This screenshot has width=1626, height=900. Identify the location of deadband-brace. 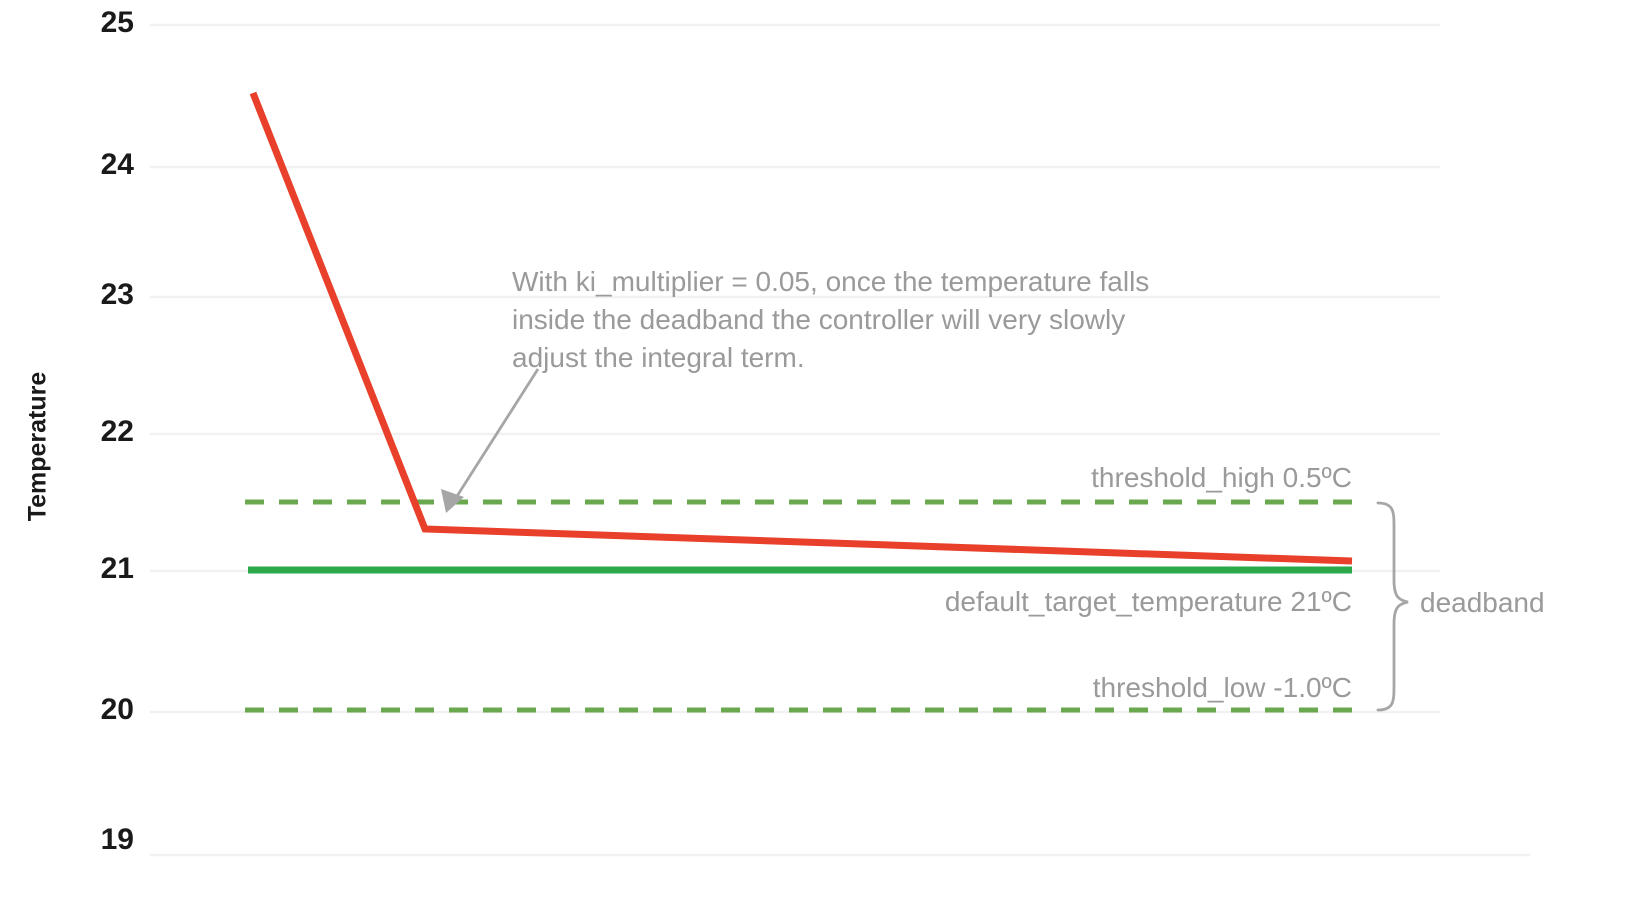
(1392, 606).